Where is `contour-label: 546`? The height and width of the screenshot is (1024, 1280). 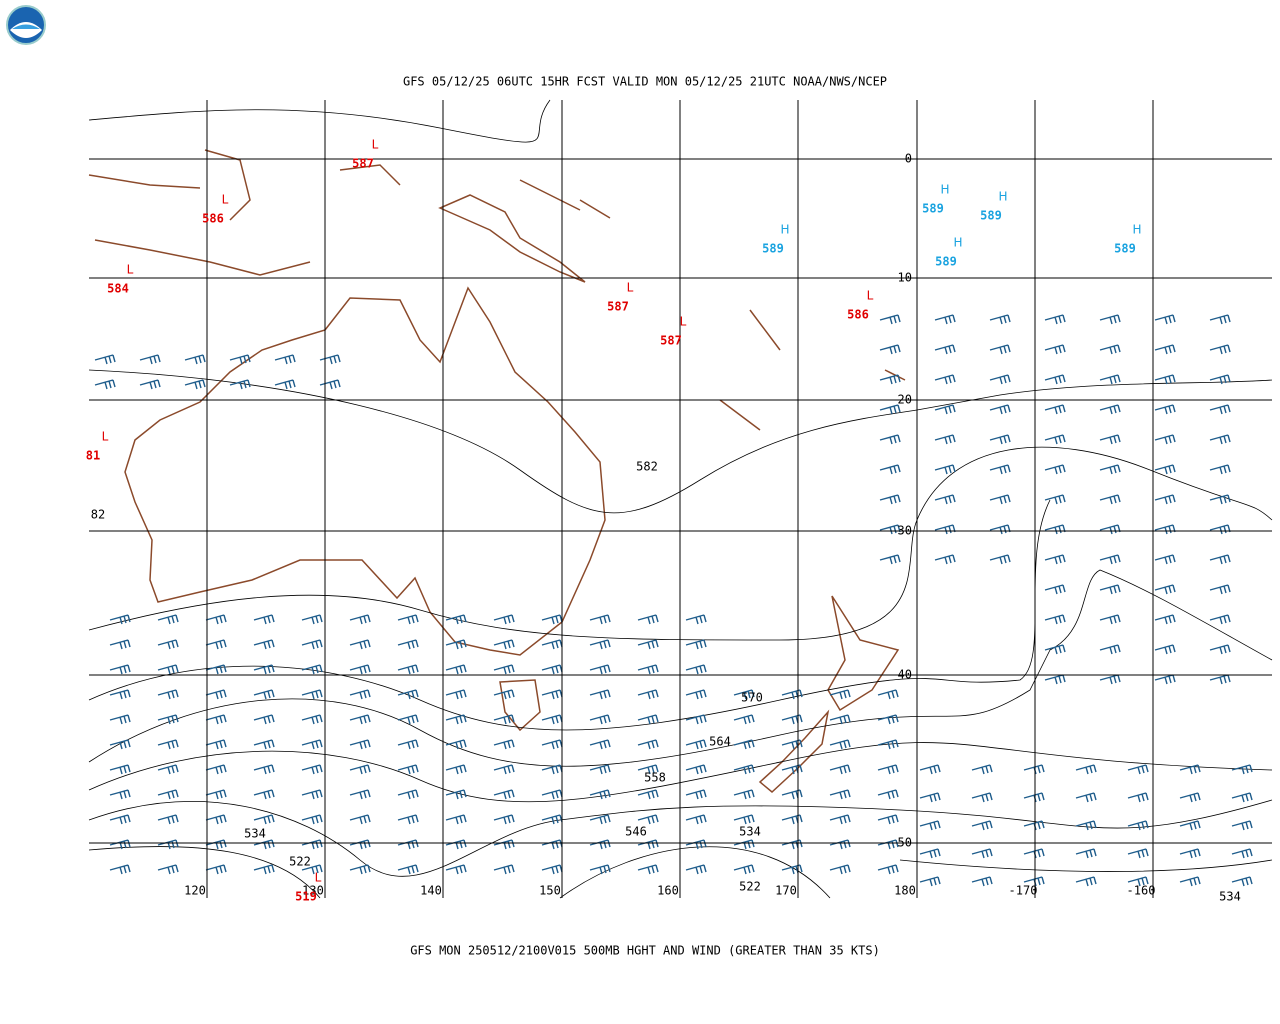 contour-label: 546 is located at coordinates (636, 832).